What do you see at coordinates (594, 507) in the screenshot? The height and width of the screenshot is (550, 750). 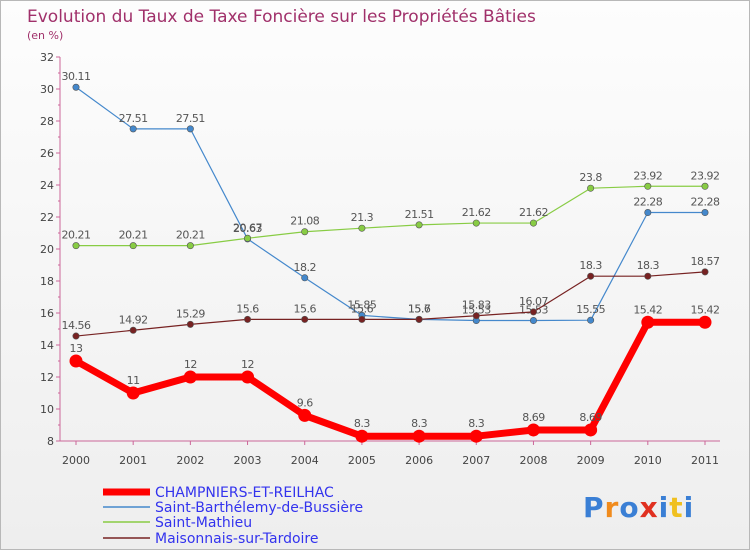 I see `logo-letter: P` at bounding box center [594, 507].